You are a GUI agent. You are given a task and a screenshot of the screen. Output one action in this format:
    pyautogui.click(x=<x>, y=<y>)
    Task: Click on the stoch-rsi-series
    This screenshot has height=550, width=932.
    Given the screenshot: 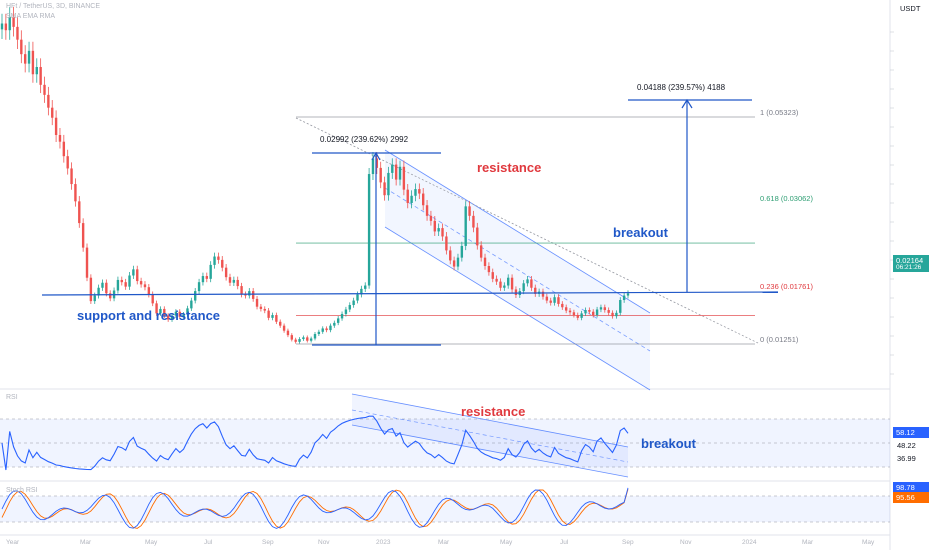 What is the action you would take?
    pyautogui.click(x=315, y=508)
    